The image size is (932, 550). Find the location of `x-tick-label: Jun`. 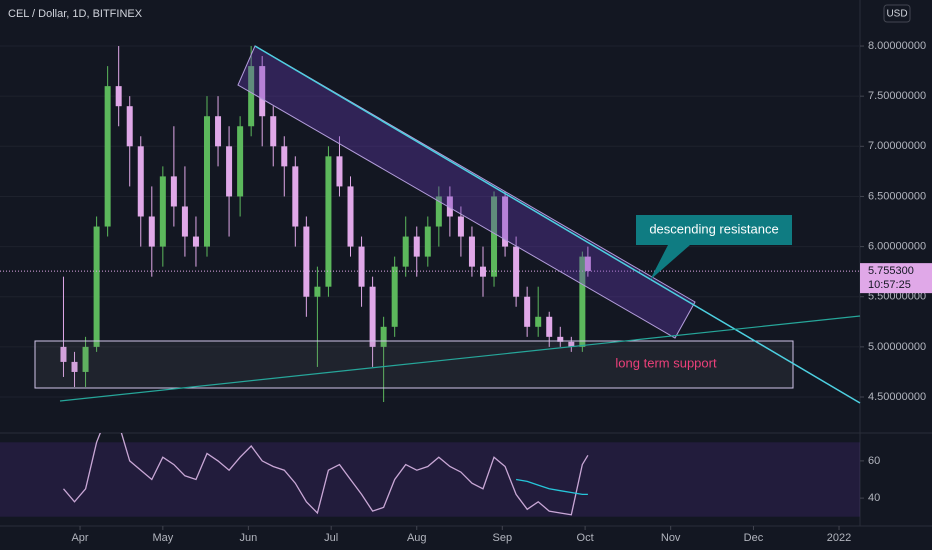

x-tick-label: Jun is located at coordinates (249, 538).